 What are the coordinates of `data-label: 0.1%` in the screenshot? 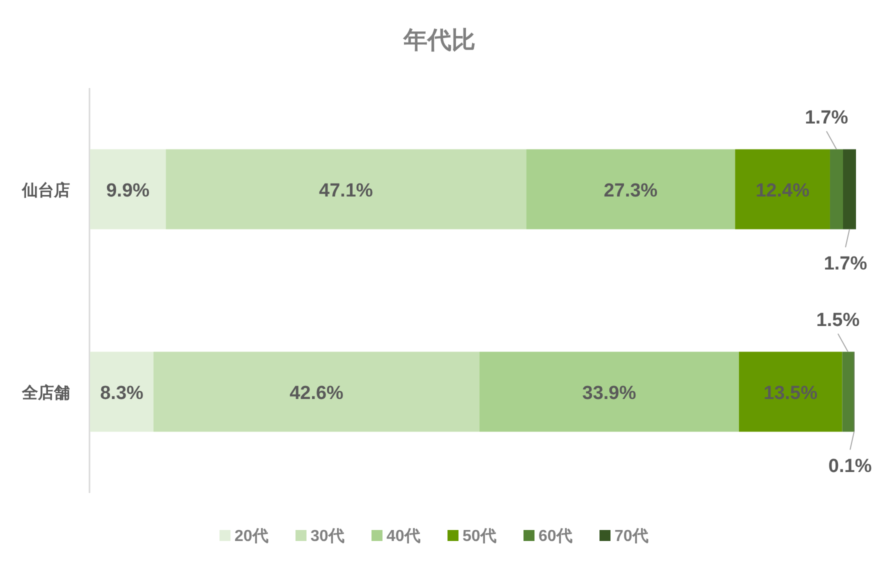 It's located at (850, 466).